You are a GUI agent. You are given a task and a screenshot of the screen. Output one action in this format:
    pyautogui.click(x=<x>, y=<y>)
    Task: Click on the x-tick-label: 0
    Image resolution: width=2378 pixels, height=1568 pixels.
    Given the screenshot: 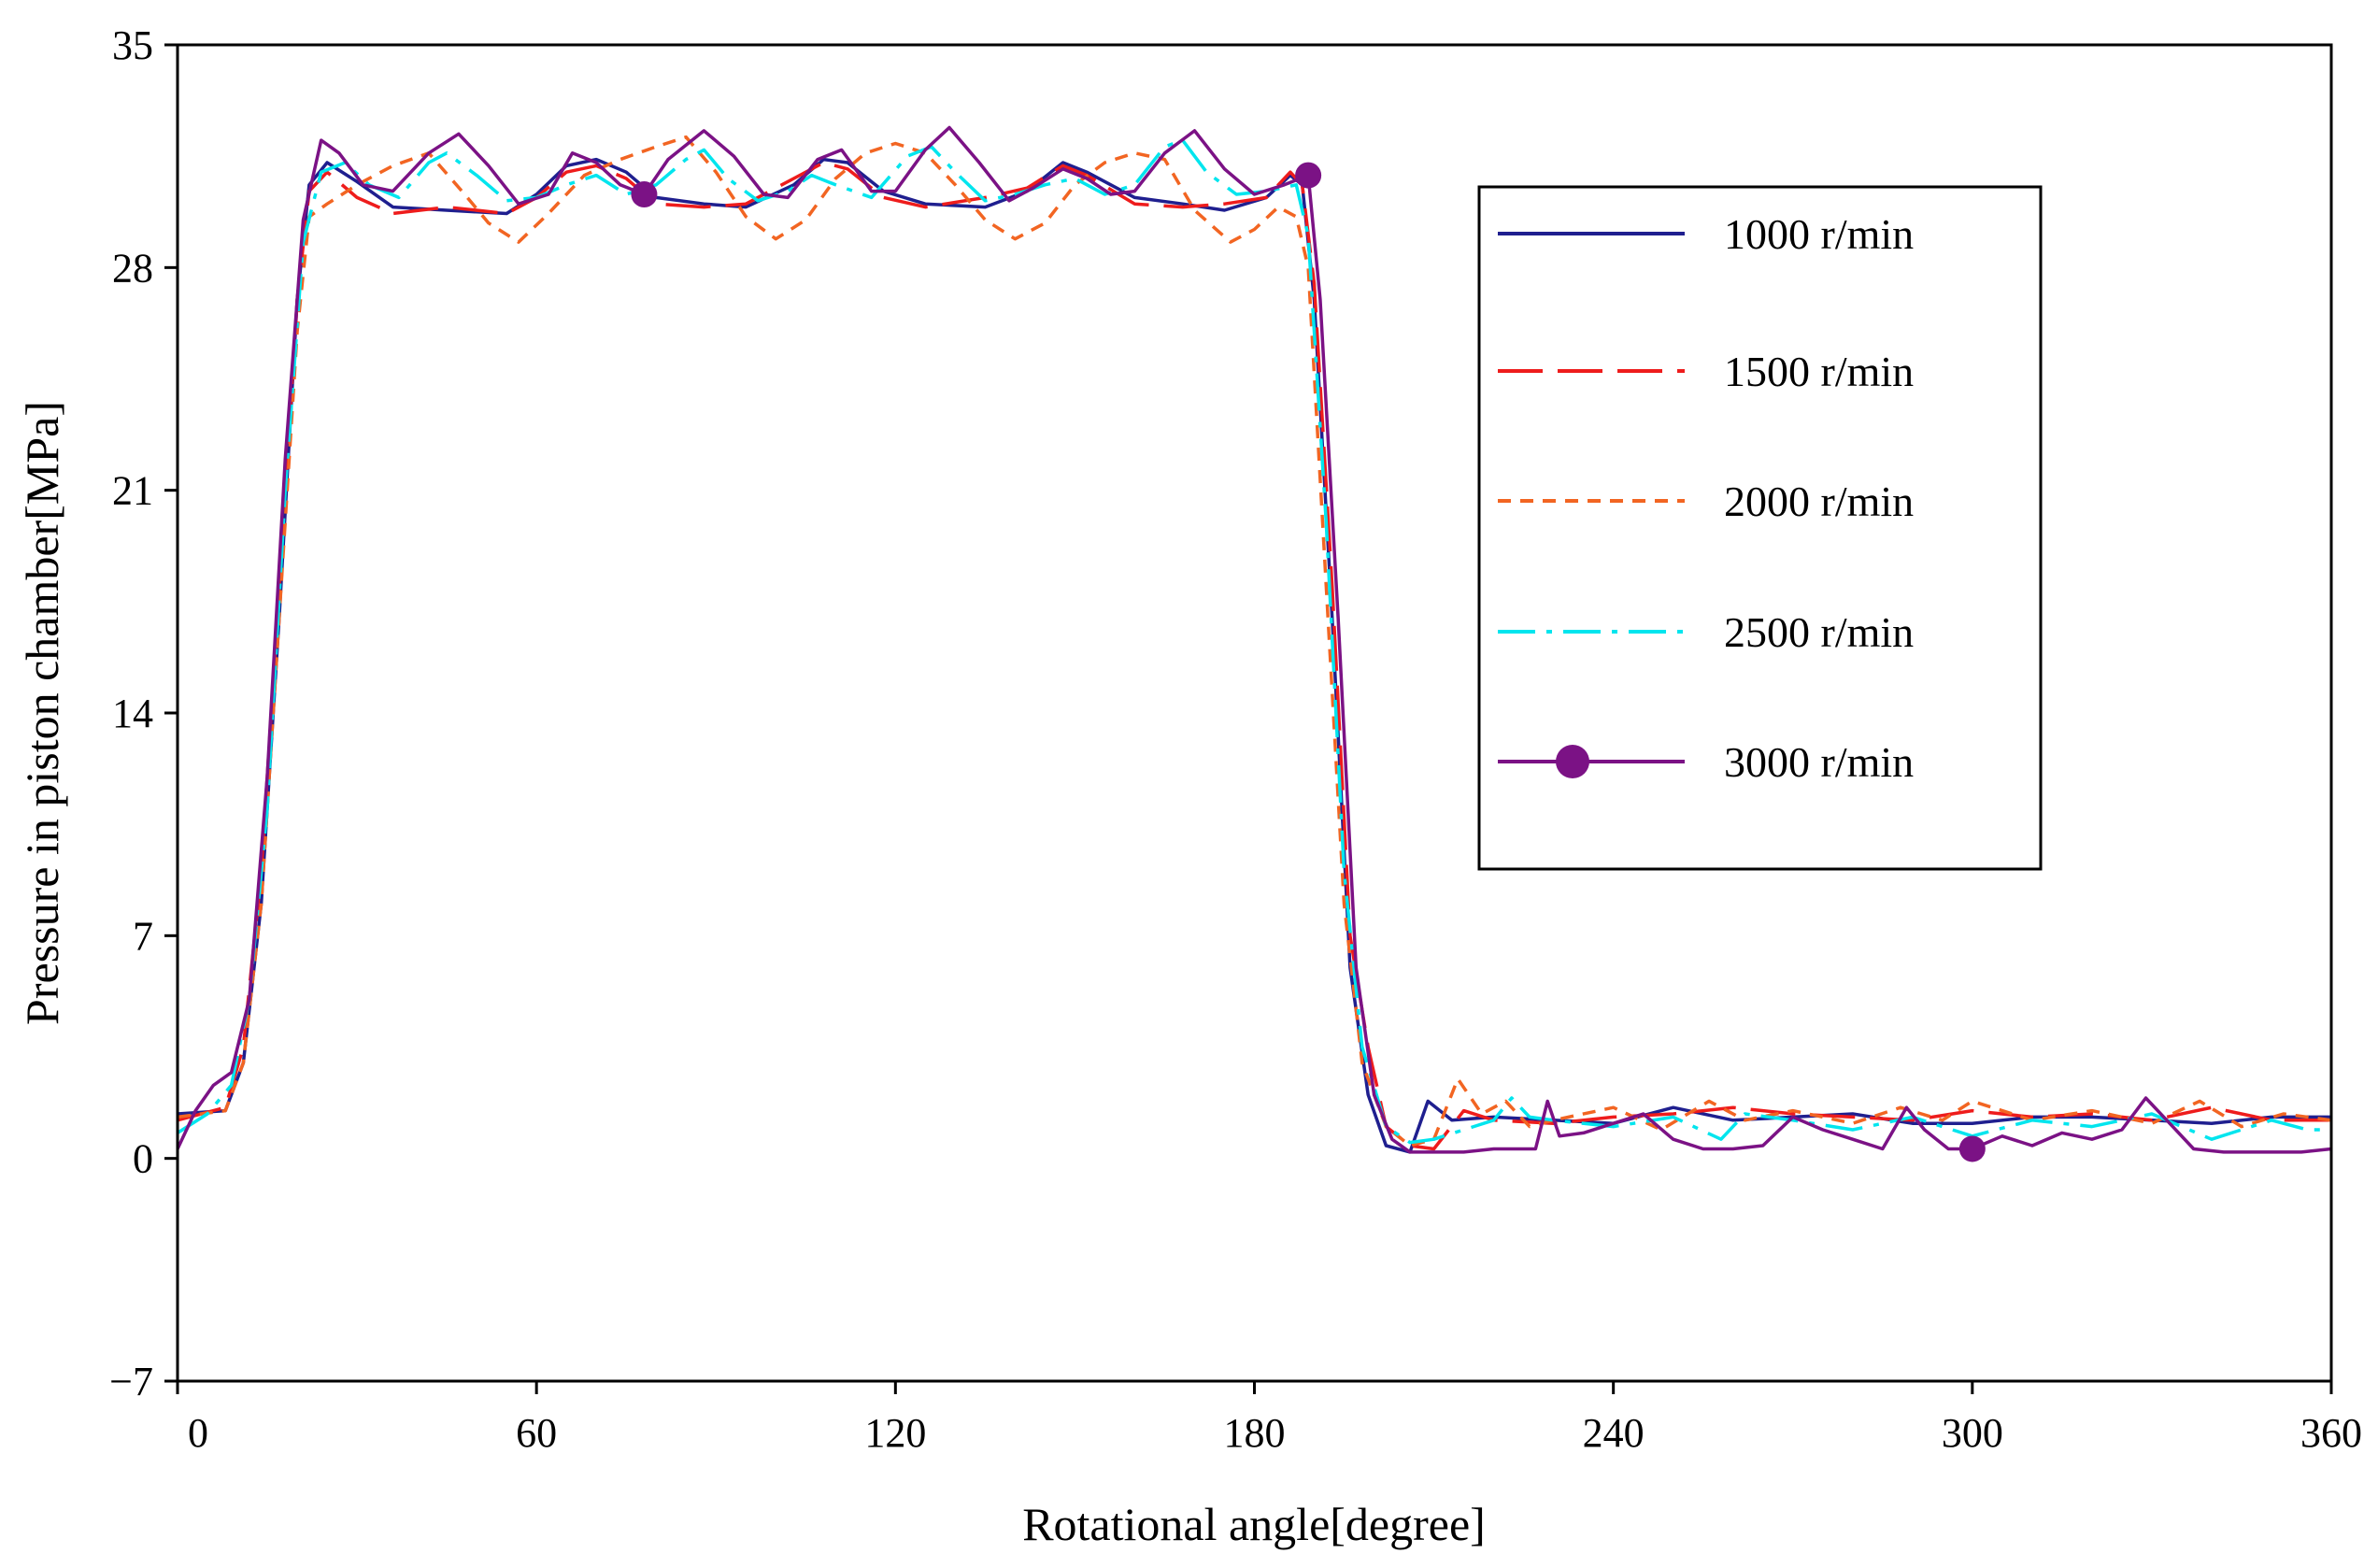 What is the action you would take?
    pyautogui.click(x=198, y=1433)
    